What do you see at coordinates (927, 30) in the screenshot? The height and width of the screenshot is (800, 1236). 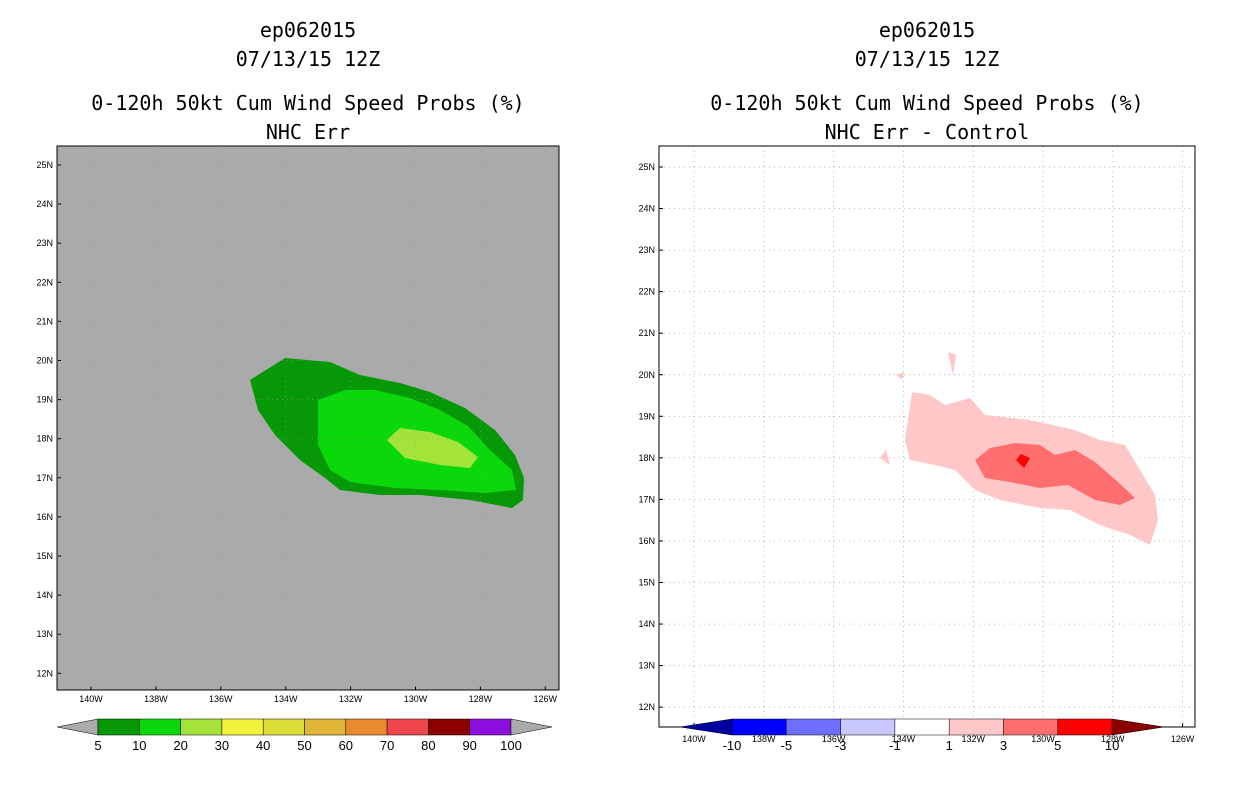 I see `right-title-storm: ep062015` at bounding box center [927, 30].